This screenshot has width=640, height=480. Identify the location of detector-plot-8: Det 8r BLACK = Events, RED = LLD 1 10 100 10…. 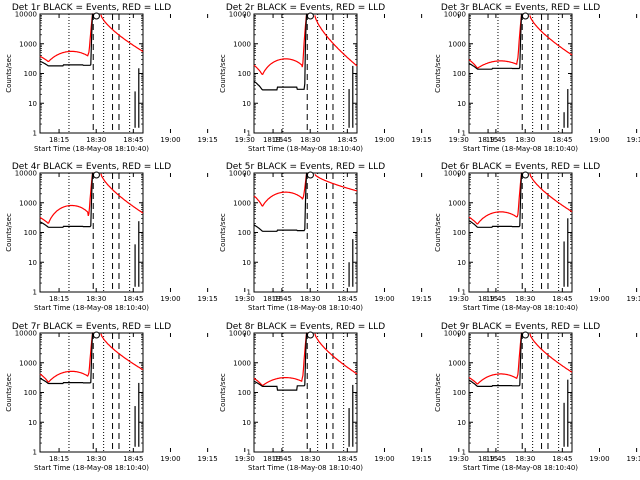
(362, 397).